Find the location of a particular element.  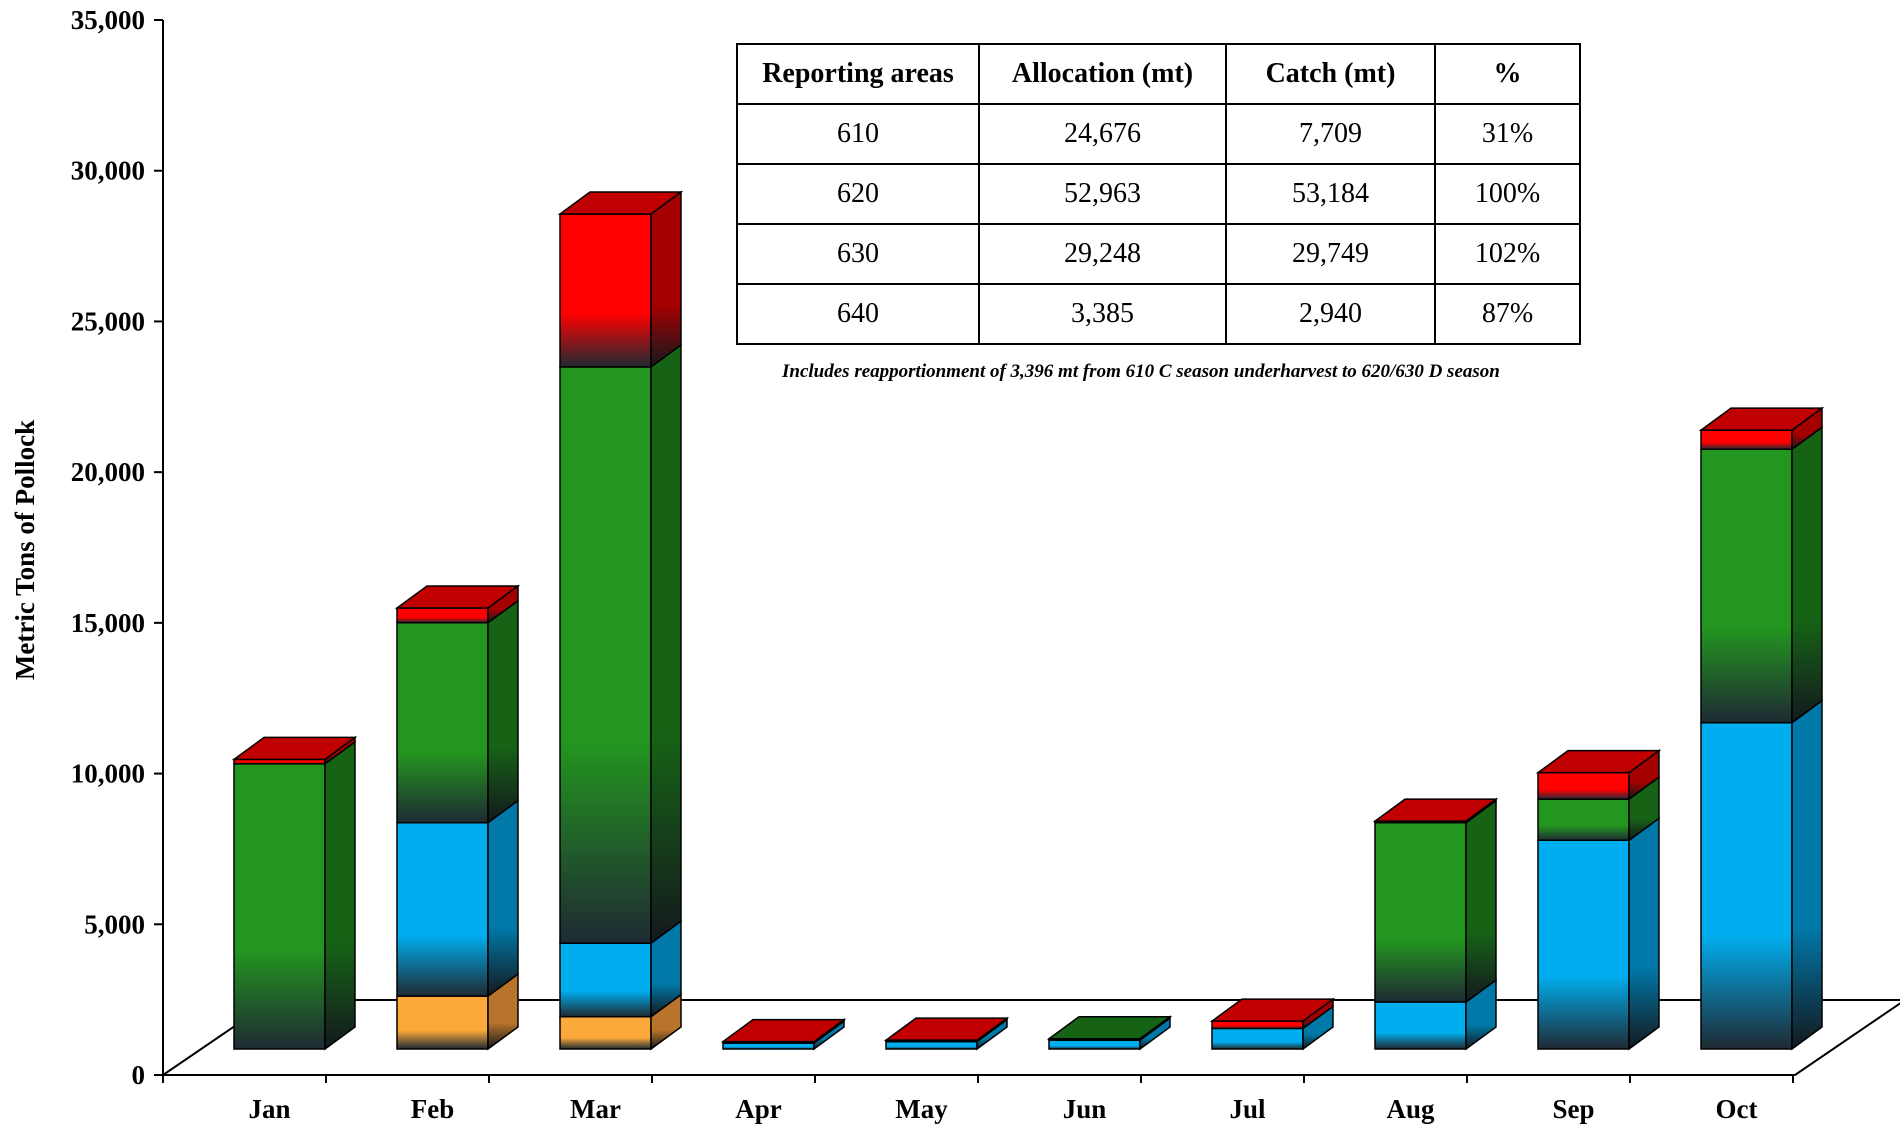

cell-catch: 29,749 is located at coordinates (1330, 254).